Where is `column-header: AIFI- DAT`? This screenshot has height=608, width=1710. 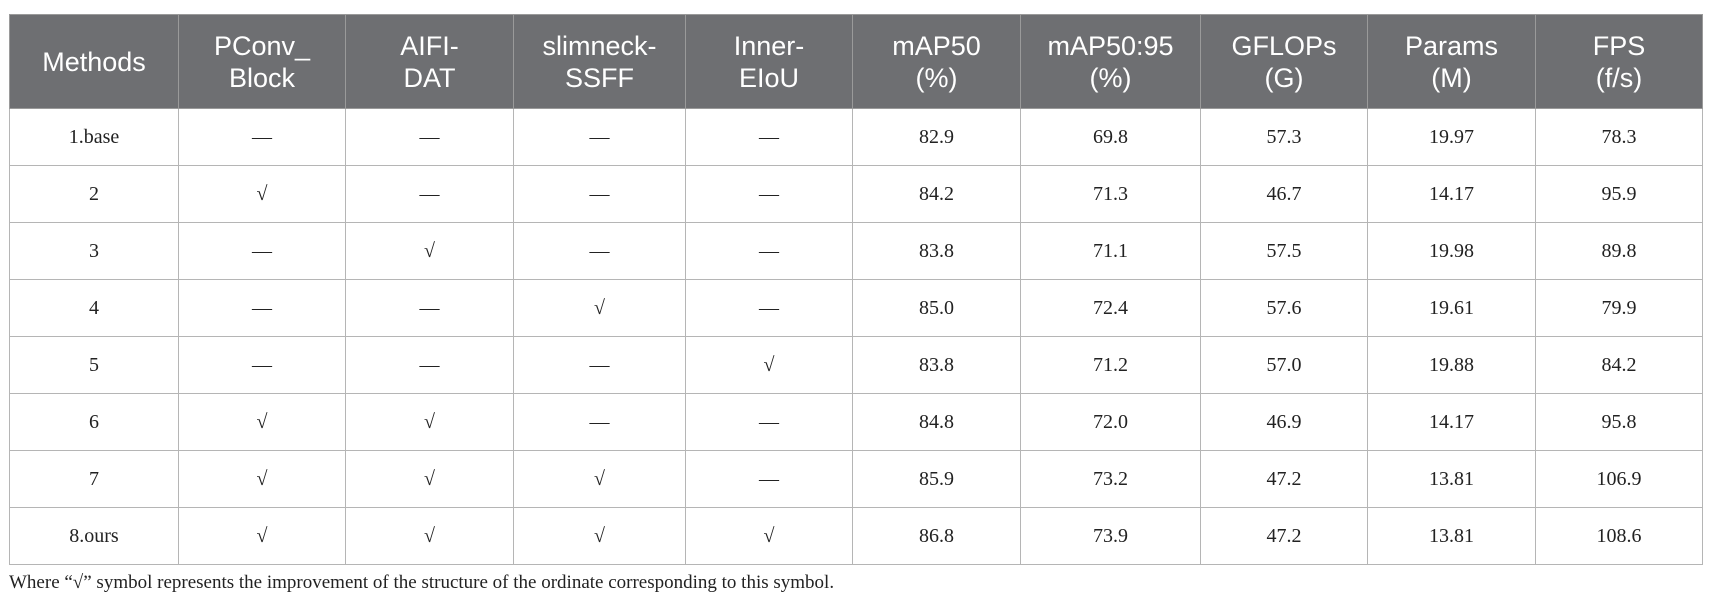
column-header: AIFI- DAT is located at coordinates (429, 61).